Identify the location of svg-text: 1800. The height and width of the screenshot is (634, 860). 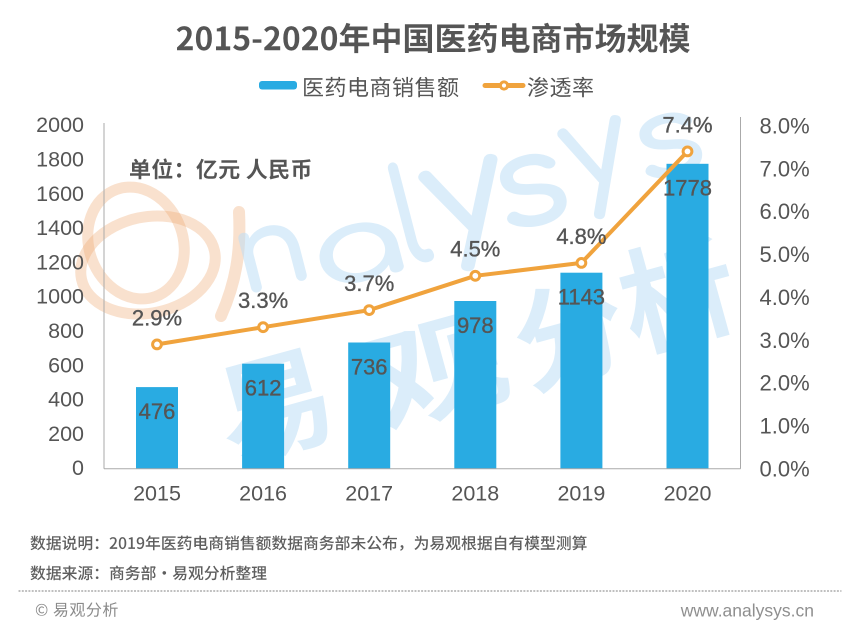
(60, 160).